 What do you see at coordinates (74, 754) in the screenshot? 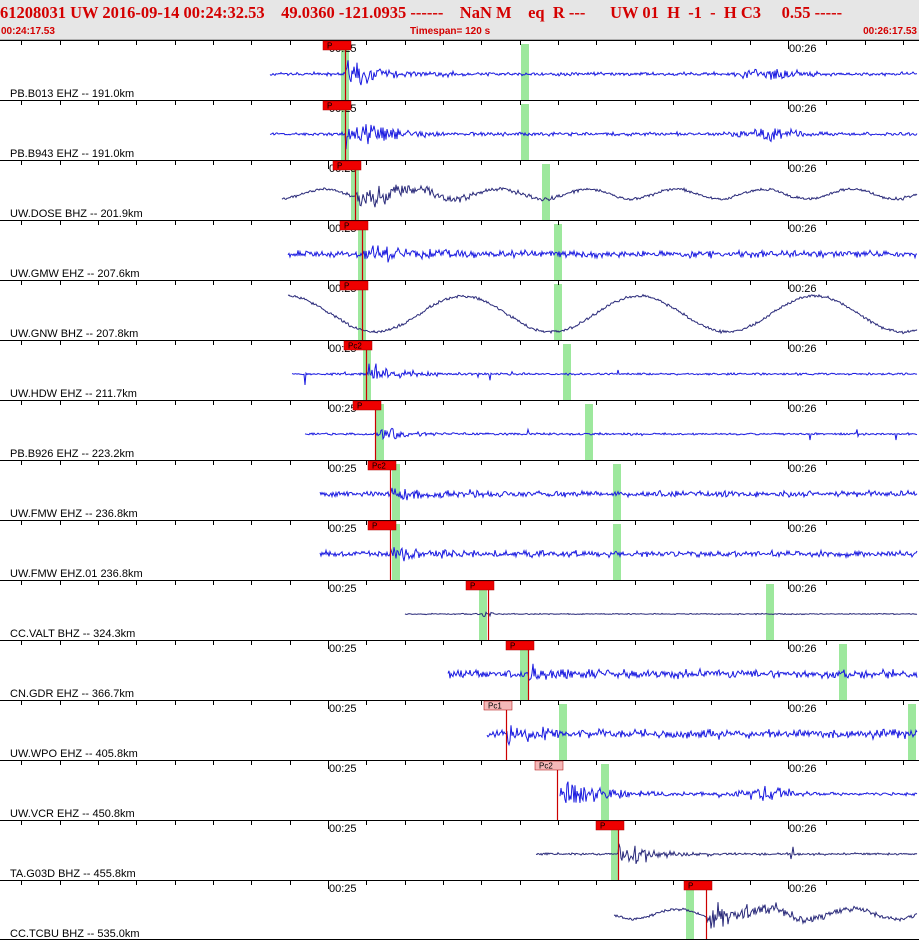
I see `station-label: UW.WPO EHZ -- 405.8km` at bounding box center [74, 754].